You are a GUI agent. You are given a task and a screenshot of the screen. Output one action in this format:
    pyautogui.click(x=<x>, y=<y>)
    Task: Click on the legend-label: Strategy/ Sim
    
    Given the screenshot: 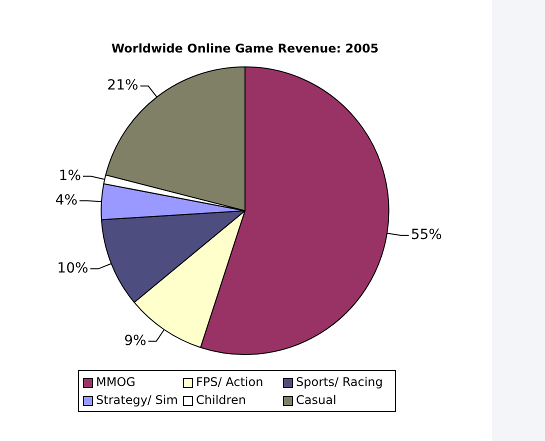 What is the action you would take?
    pyautogui.click(x=137, y=400)
    